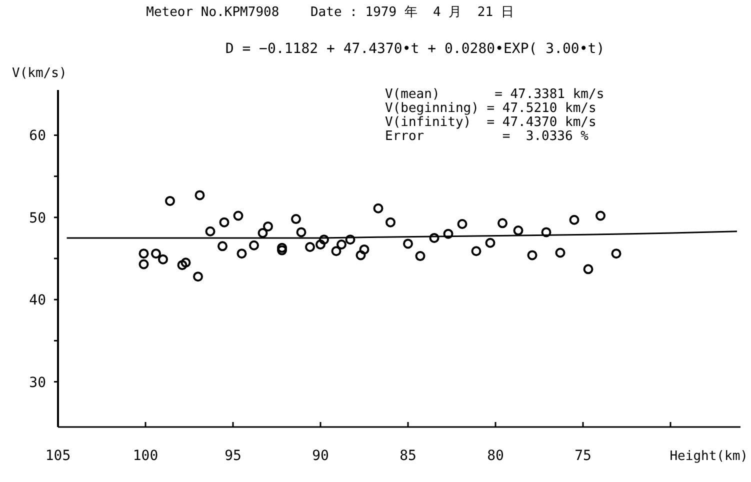 This screenshot has height=482, width=751. I want to click on annotation: Error = 3.0336 %, so click(486, 136).